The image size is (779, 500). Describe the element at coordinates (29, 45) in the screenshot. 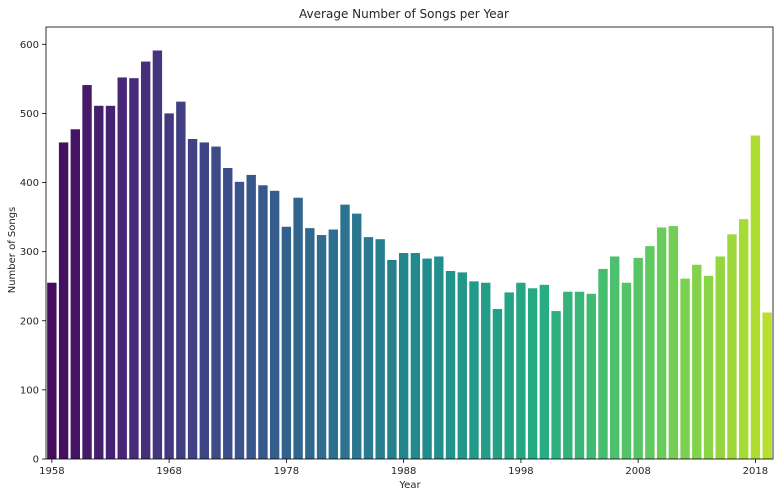

I see `y-tick-label: 600` at that location.